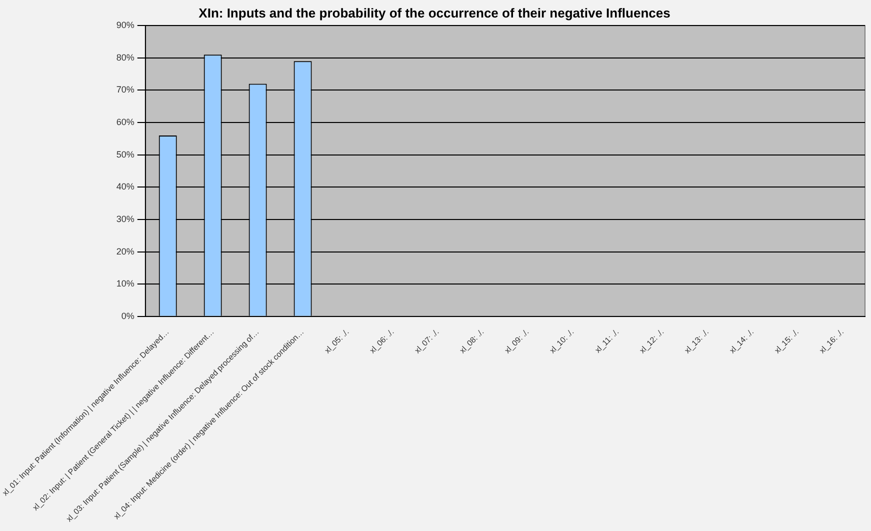 This screenshot has width=871, height=531. Describe the element at coordinates (434, 12) in the screenshot. I see `chart-title: XIn: Inputs and the probability of the occurrence of their negative Influences` at that location.